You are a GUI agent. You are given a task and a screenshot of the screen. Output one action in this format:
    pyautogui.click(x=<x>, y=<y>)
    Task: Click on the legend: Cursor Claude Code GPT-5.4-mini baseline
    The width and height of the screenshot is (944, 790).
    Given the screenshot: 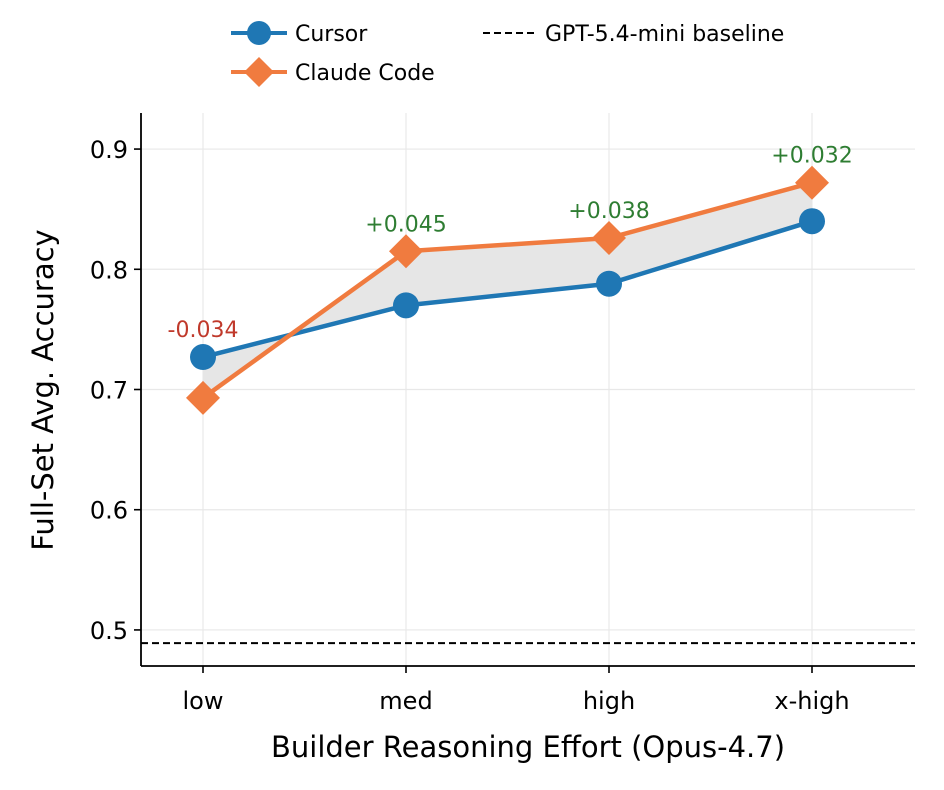 What is the action you would take?
    pyautogui.click(x=507, y=54)
    